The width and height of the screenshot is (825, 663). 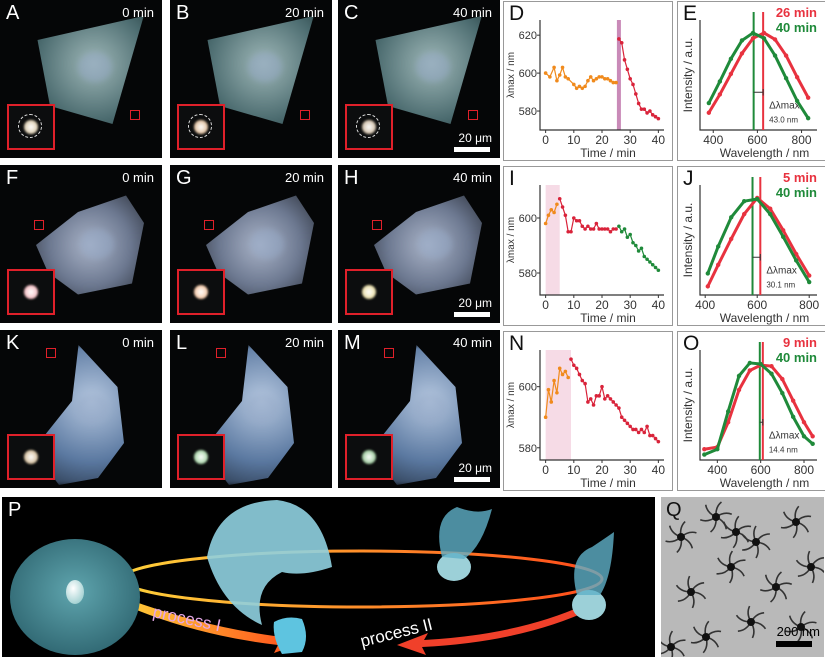 I want to click on x-tick-label: 20, so click(x=602, y=305).